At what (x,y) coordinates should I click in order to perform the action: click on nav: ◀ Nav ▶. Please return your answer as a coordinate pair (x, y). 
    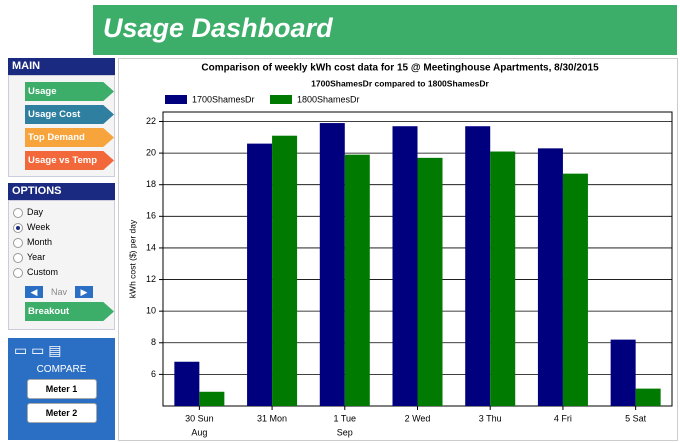
    Looking at the image, I should click on (69, 292).